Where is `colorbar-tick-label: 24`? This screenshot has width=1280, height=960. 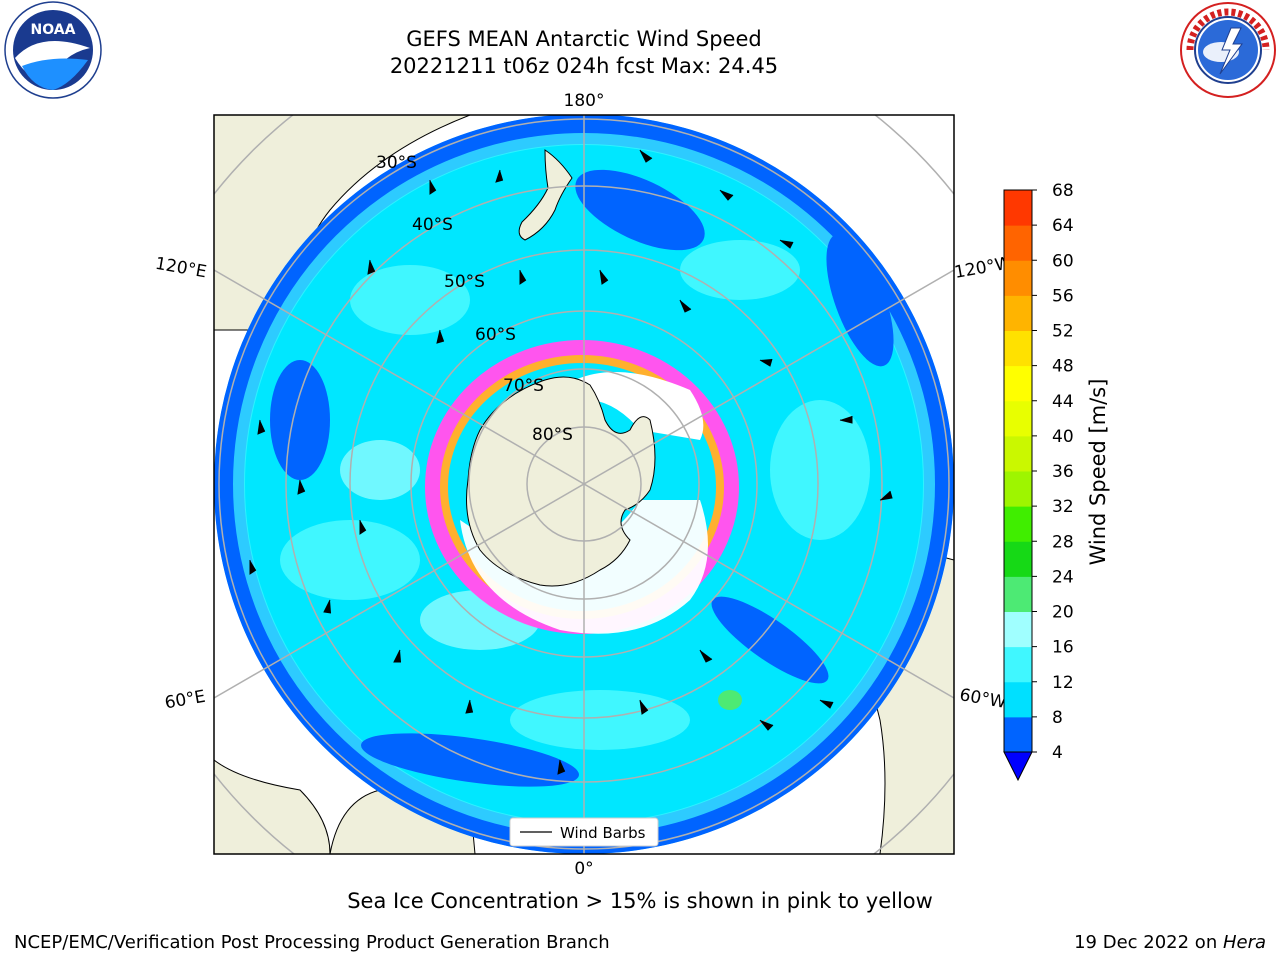 colorbar-tick-label: 24 is located at coordinates (1063, 577).